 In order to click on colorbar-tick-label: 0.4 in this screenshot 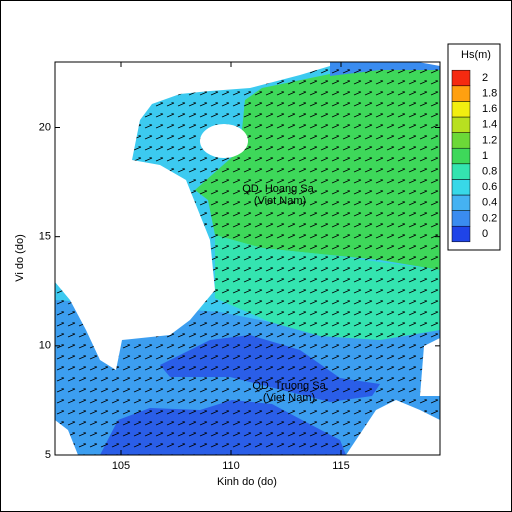, I will do `click(489, 203)`.